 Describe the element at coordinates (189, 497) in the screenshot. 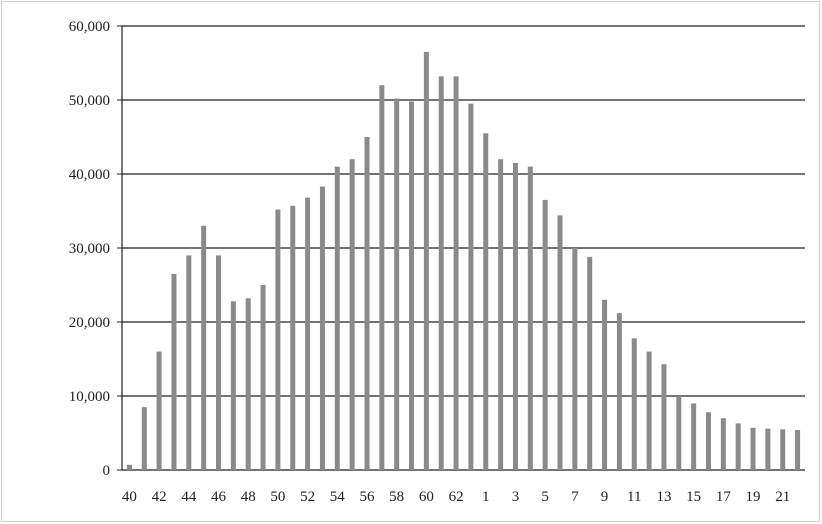

I see `x-tick-label: 44` at that location.